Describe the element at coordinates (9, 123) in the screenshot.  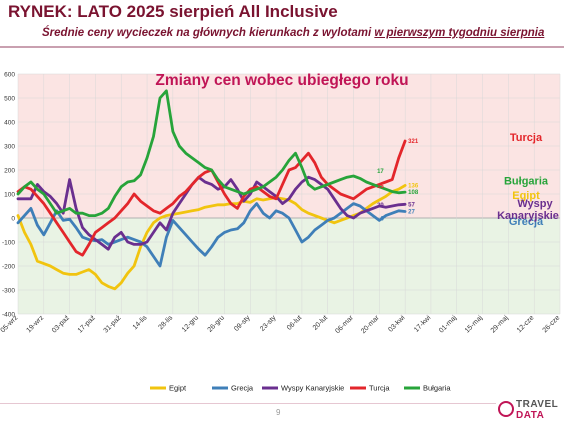
I see `y-tick-label: 400` at that location.